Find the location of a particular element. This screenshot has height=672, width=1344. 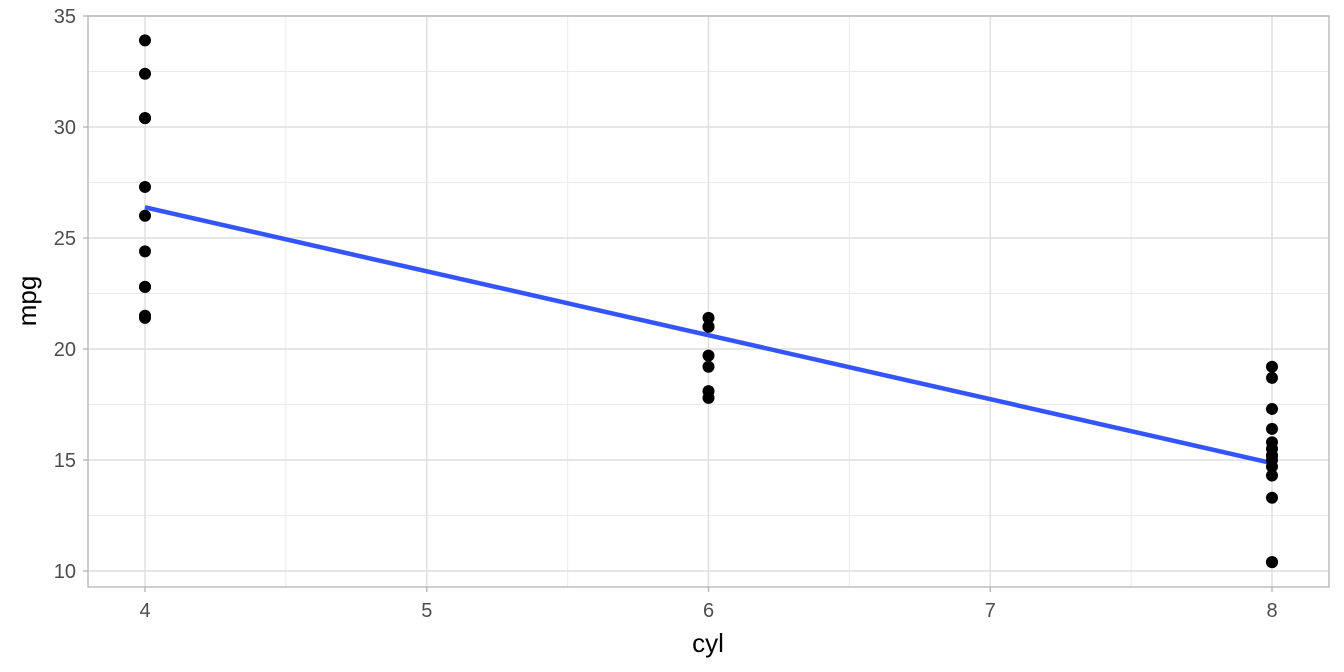

y-tick-label: 30 is located at coordinates (65, 128).